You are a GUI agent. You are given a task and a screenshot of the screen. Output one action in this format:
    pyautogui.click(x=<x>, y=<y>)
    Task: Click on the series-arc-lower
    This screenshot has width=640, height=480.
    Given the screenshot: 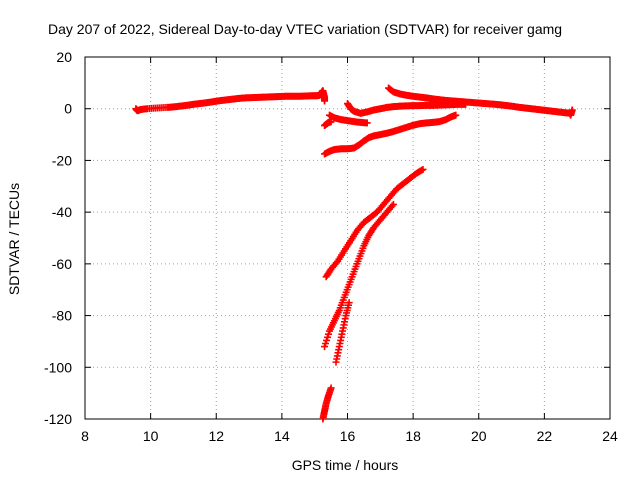 What is the action you would take?
    pyautogui.click(x=348, y=119)
    